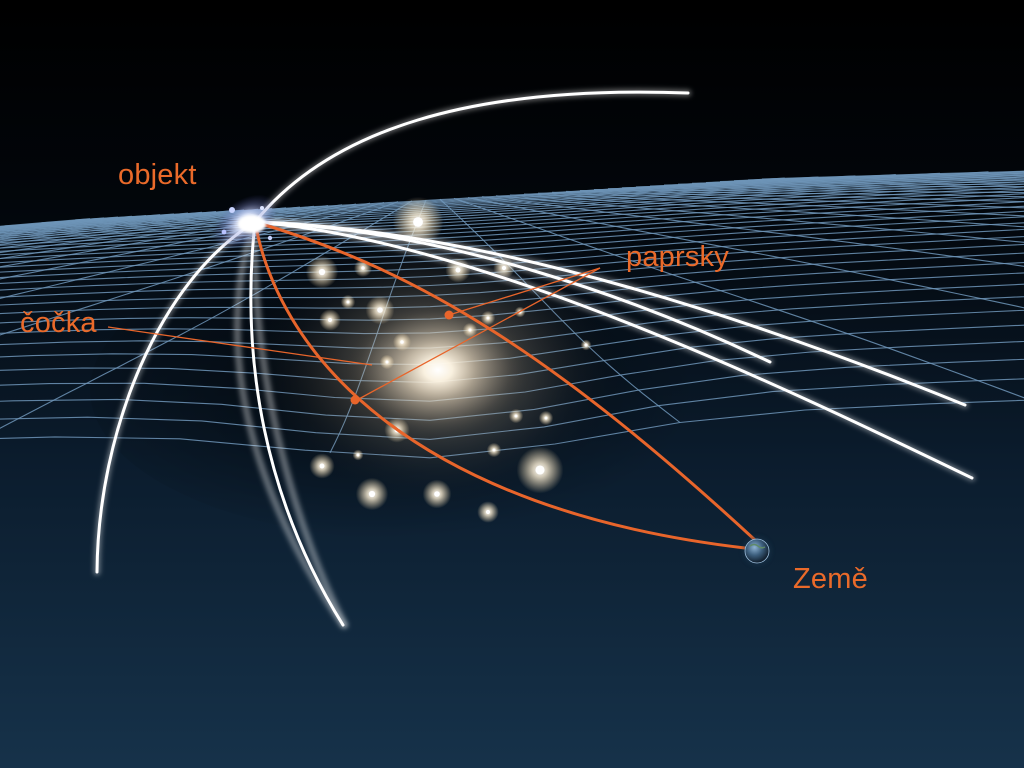 The height and width of the screenshot is (768, 1024). What do you see at coordinates (449, 315) in the screenshot?
I see `ray-marker-upper` at bounding box center [449, 315].